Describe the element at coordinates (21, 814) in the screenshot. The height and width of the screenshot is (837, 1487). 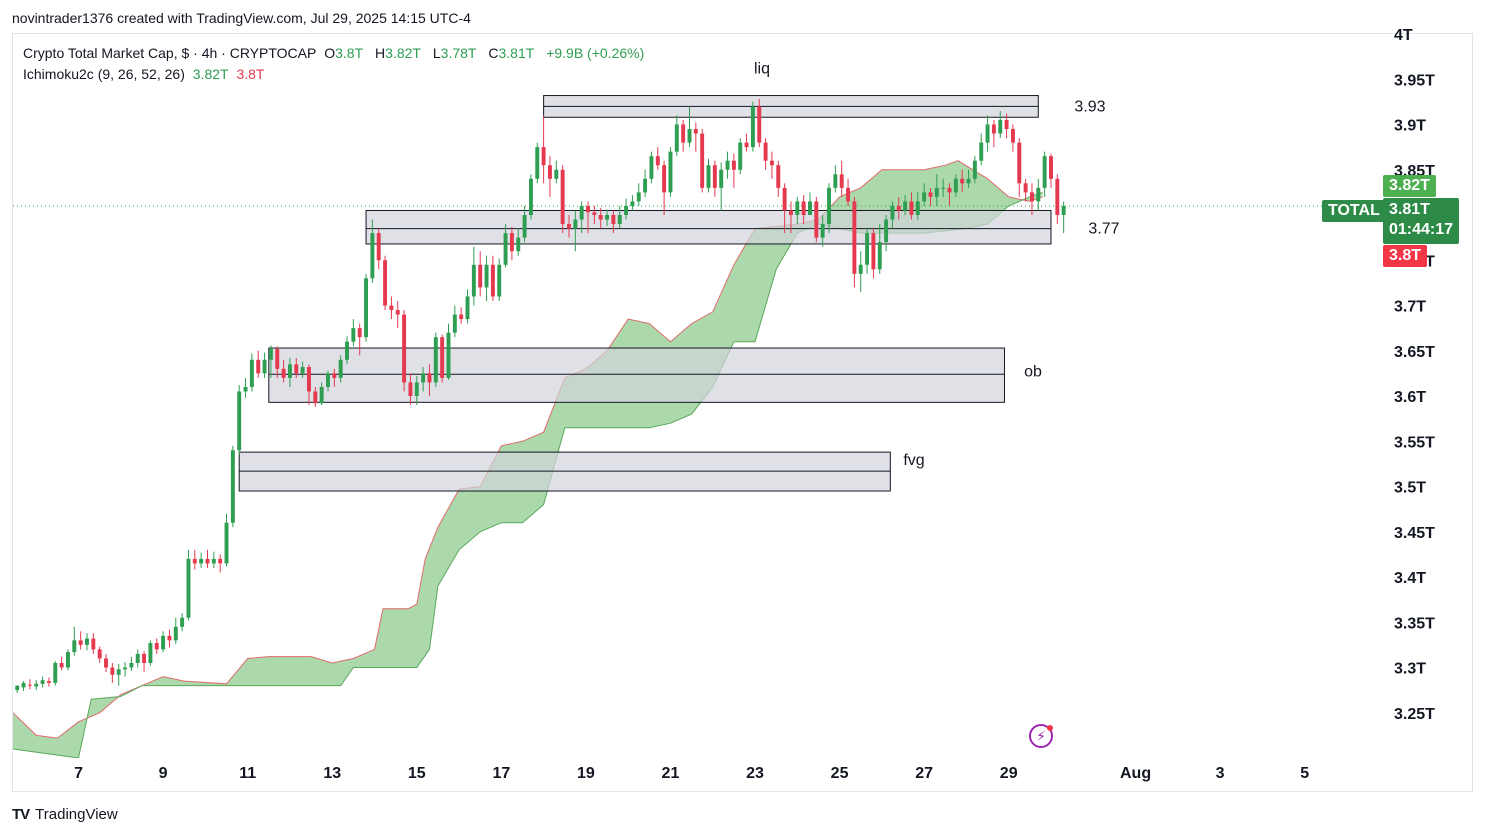
I see `tradingview-logo-icon: TV` at that location.